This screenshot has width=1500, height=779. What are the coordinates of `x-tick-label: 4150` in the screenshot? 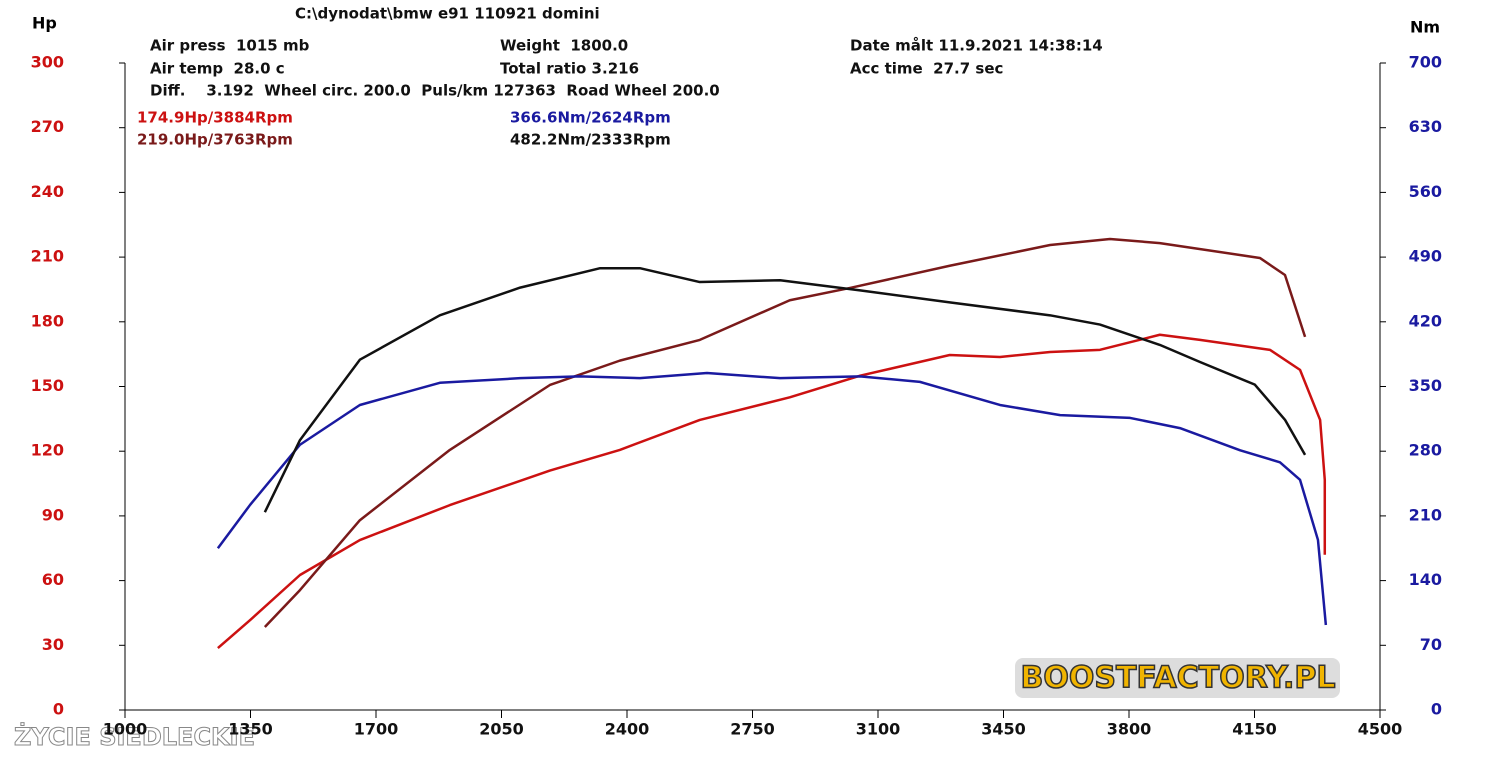 It's located at (1254, 729).